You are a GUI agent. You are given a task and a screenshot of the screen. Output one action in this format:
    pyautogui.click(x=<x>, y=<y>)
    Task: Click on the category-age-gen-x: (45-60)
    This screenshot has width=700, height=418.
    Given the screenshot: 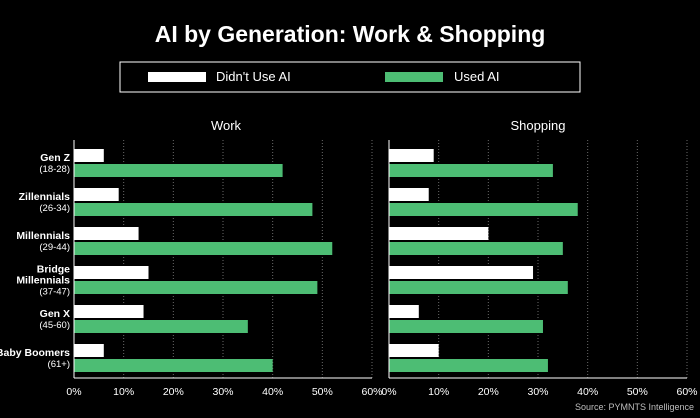 What is the action you would take?
    pyautogui.click(x=54, y=325)
    